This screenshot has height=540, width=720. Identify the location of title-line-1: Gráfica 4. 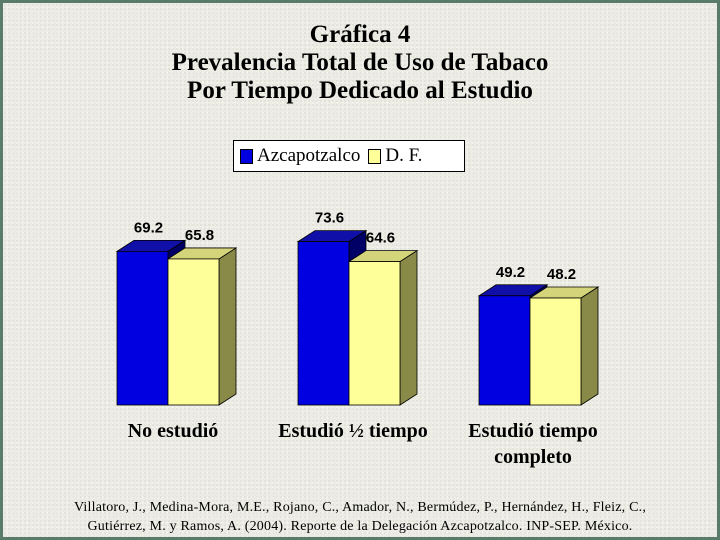
(360, 34).